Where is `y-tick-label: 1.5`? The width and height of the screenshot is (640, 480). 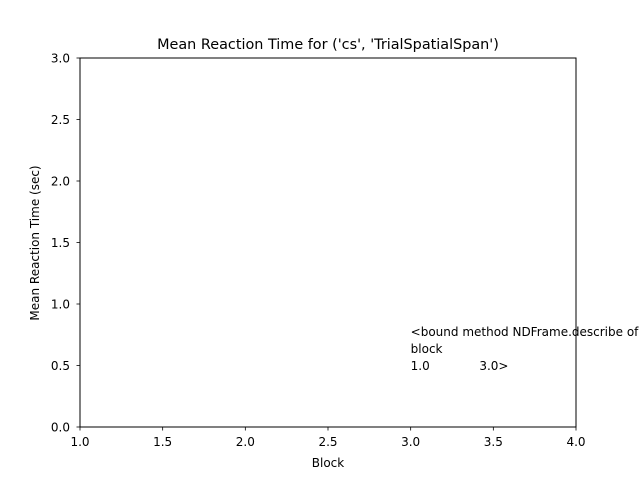
y-tick-label: 1.5 is located at coordinates (60, 243).